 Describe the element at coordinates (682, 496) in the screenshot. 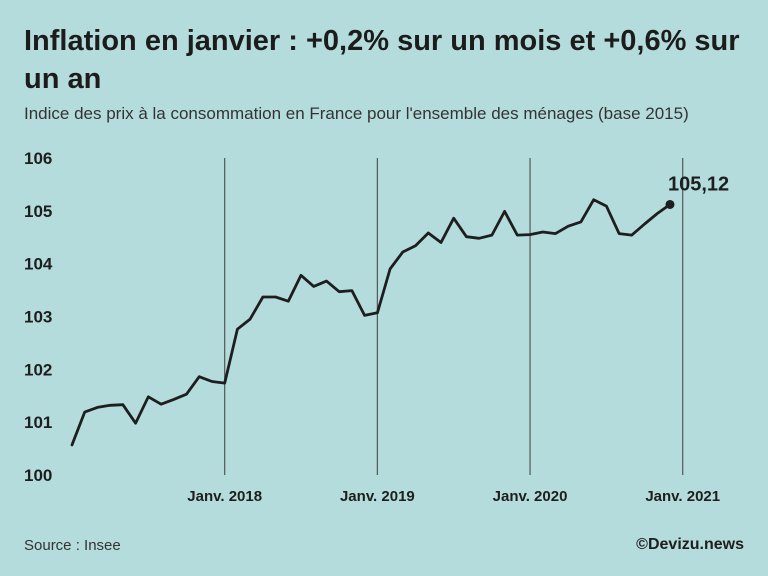

I see `x-tick-label: Janv. 2021` at that location.